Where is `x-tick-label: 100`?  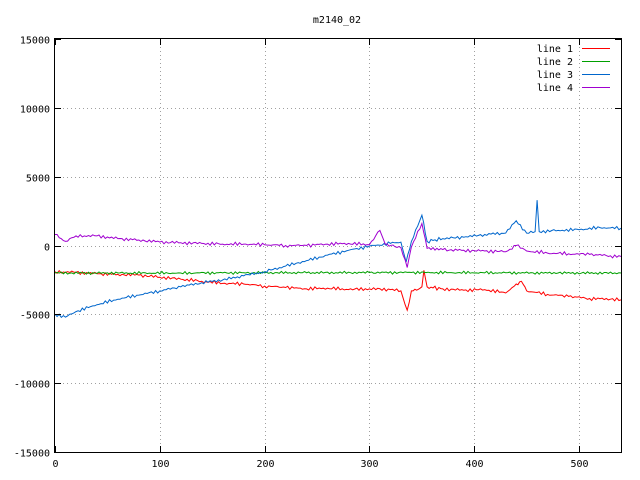 x-tick-label: 100 is located at coordinates (160, 464).